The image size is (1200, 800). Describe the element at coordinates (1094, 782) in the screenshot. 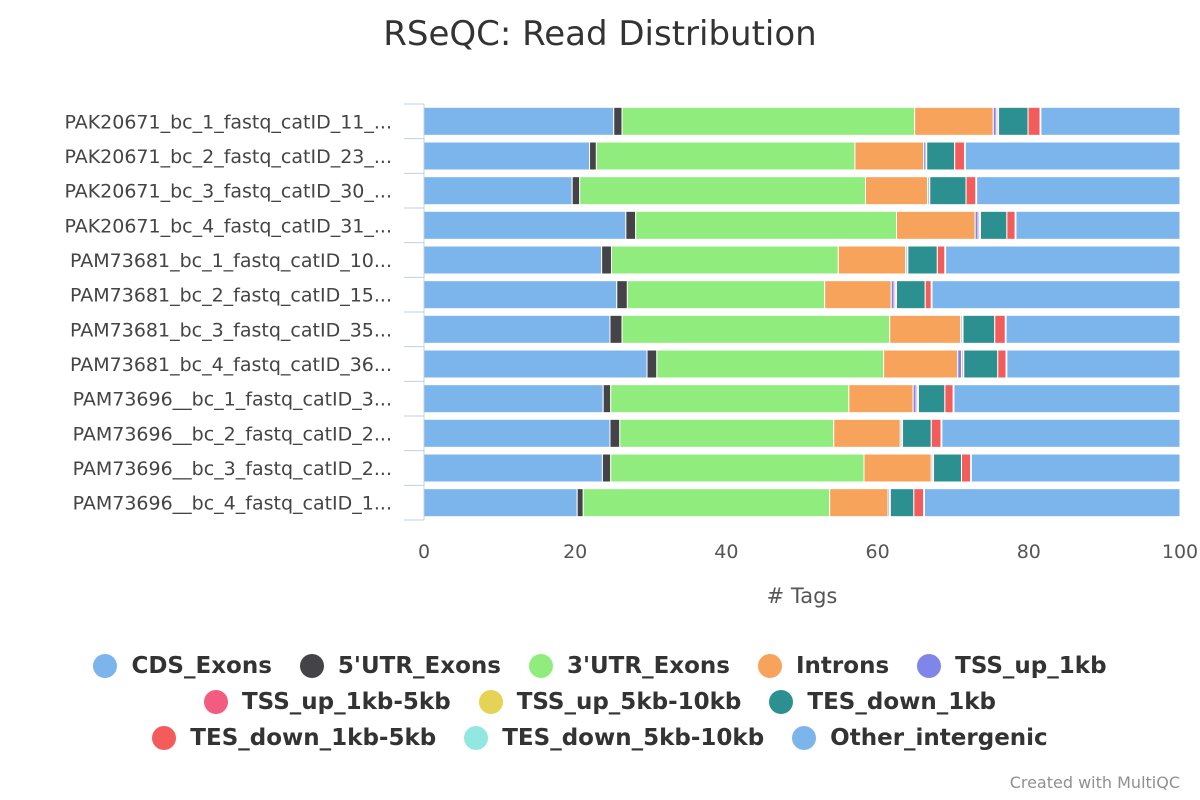

I see `credit-text: Created with MultiQC` at that location.